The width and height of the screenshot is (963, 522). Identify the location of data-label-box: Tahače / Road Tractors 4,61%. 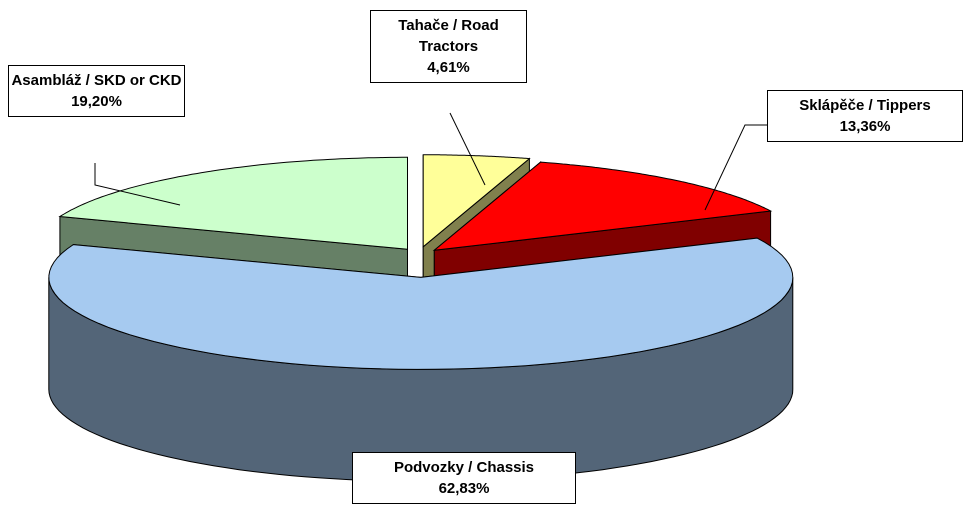
(448, 46).